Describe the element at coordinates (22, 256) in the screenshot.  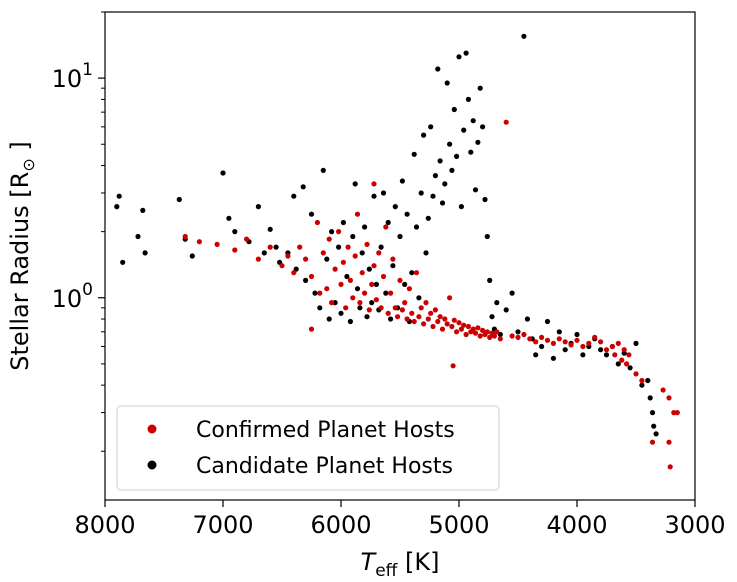
I see `y-axis-title: Stellar Radius [R⊙ ]` at that location.